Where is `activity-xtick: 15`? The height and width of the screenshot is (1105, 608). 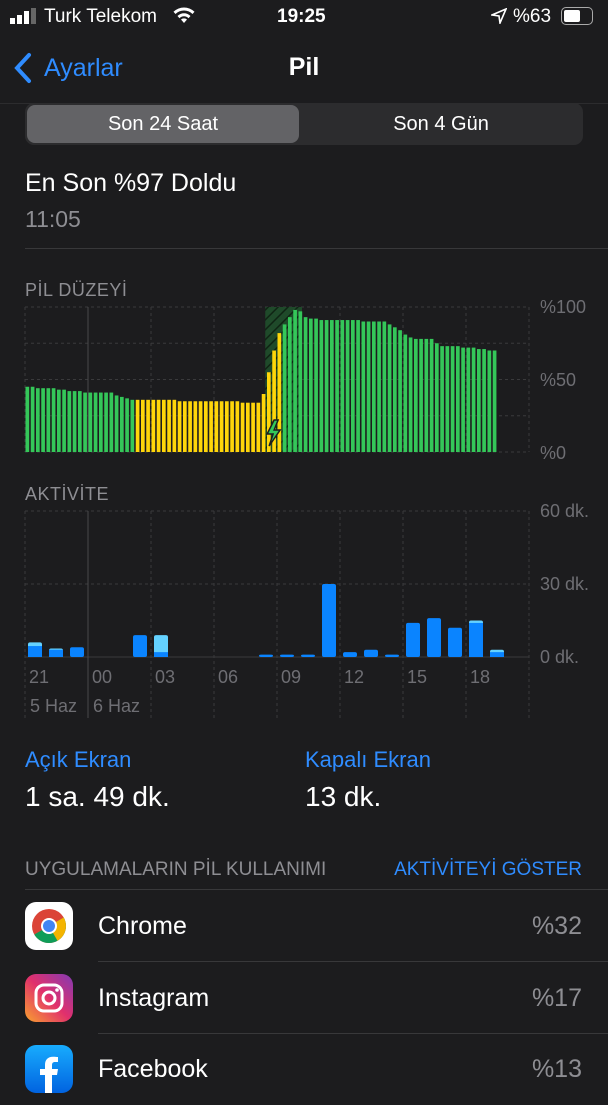 activity-xtick: 15 is located at coordinates (417, 677).